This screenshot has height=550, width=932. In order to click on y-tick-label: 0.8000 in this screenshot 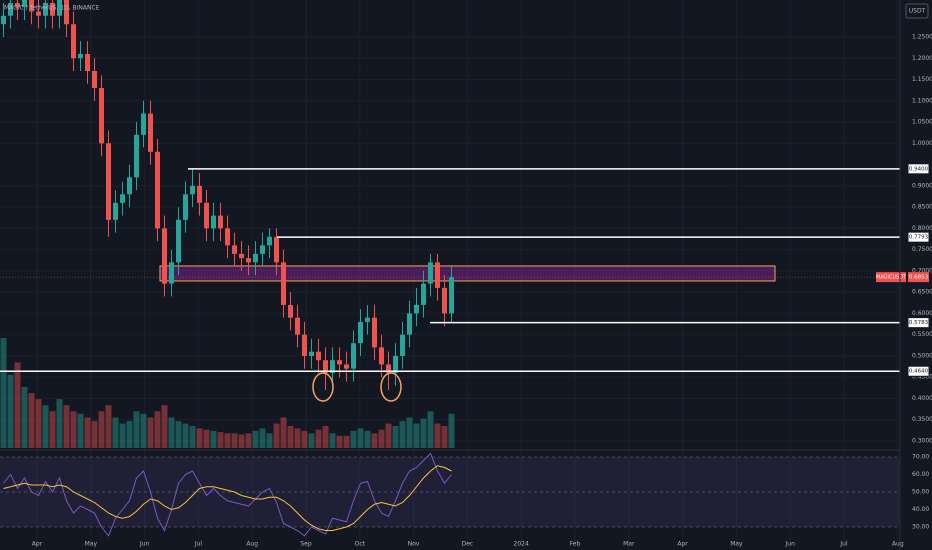, I will do `click(922, 228)`.